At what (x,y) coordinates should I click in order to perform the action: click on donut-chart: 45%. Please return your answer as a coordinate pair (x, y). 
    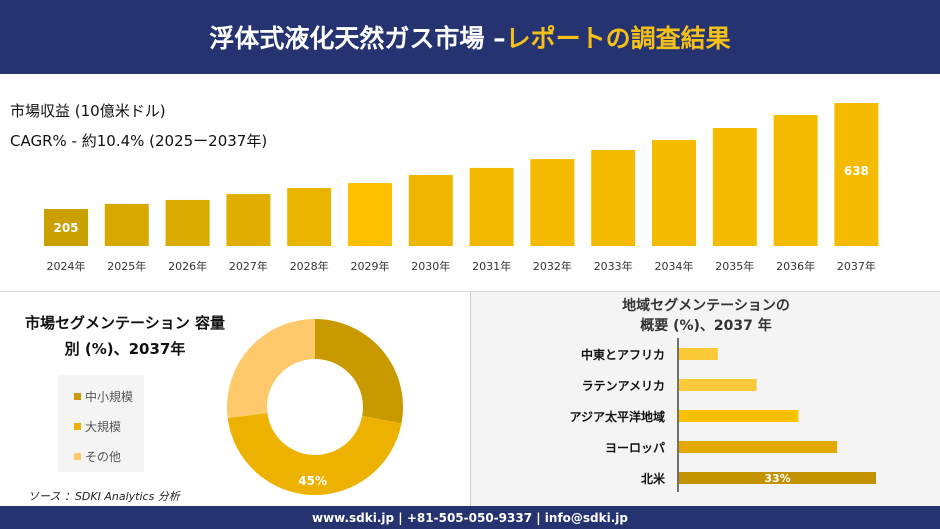
    Looking at the image, I should click on (315, 407).